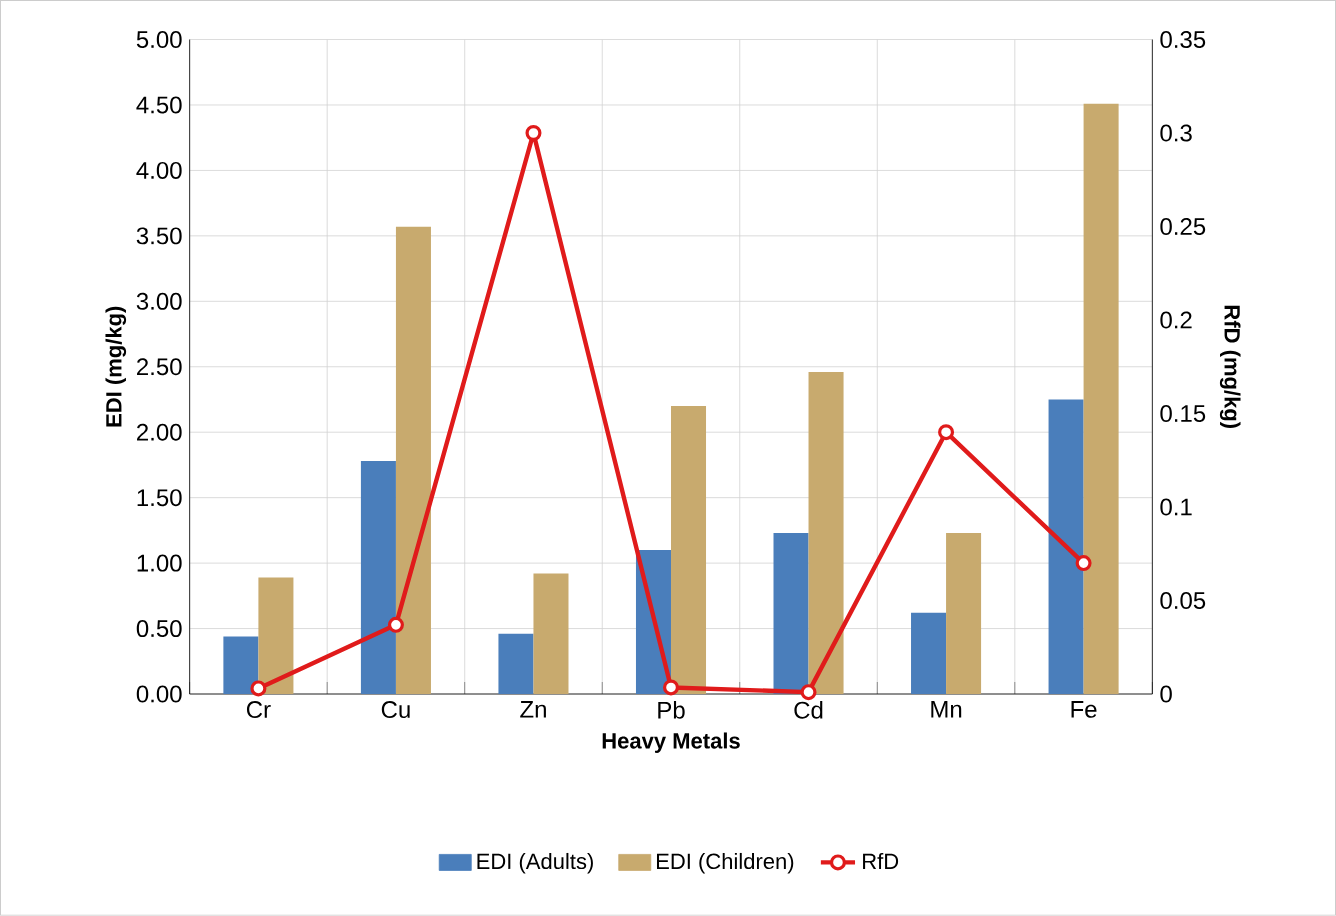  I want to click on y-tick-label: 4.00, so click(159, 171).